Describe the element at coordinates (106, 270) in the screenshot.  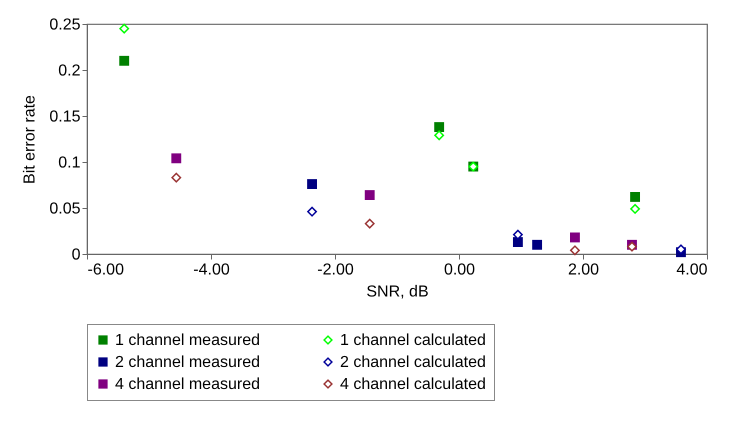
I see `x-tick-label: -6.00` at that location.